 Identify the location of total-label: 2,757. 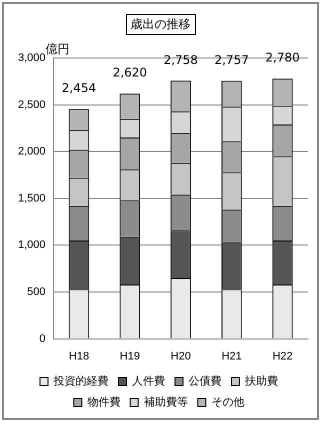
(231, 59).